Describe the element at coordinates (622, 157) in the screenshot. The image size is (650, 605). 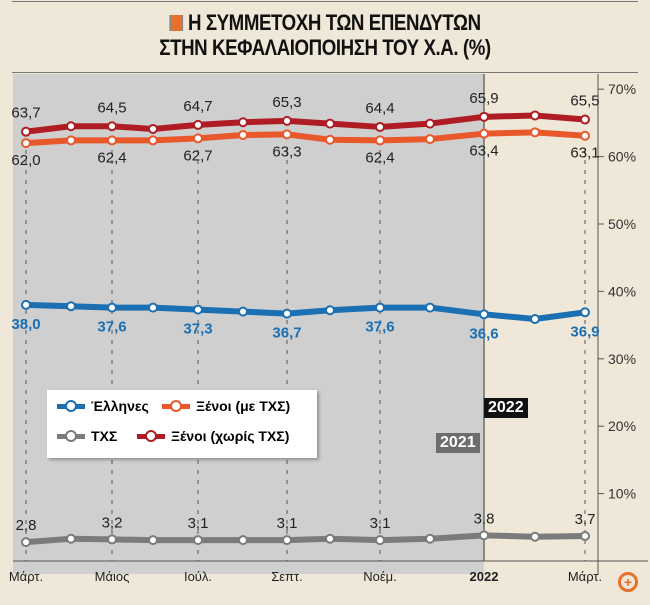
I see `y-tick-label: 60%` at that location.